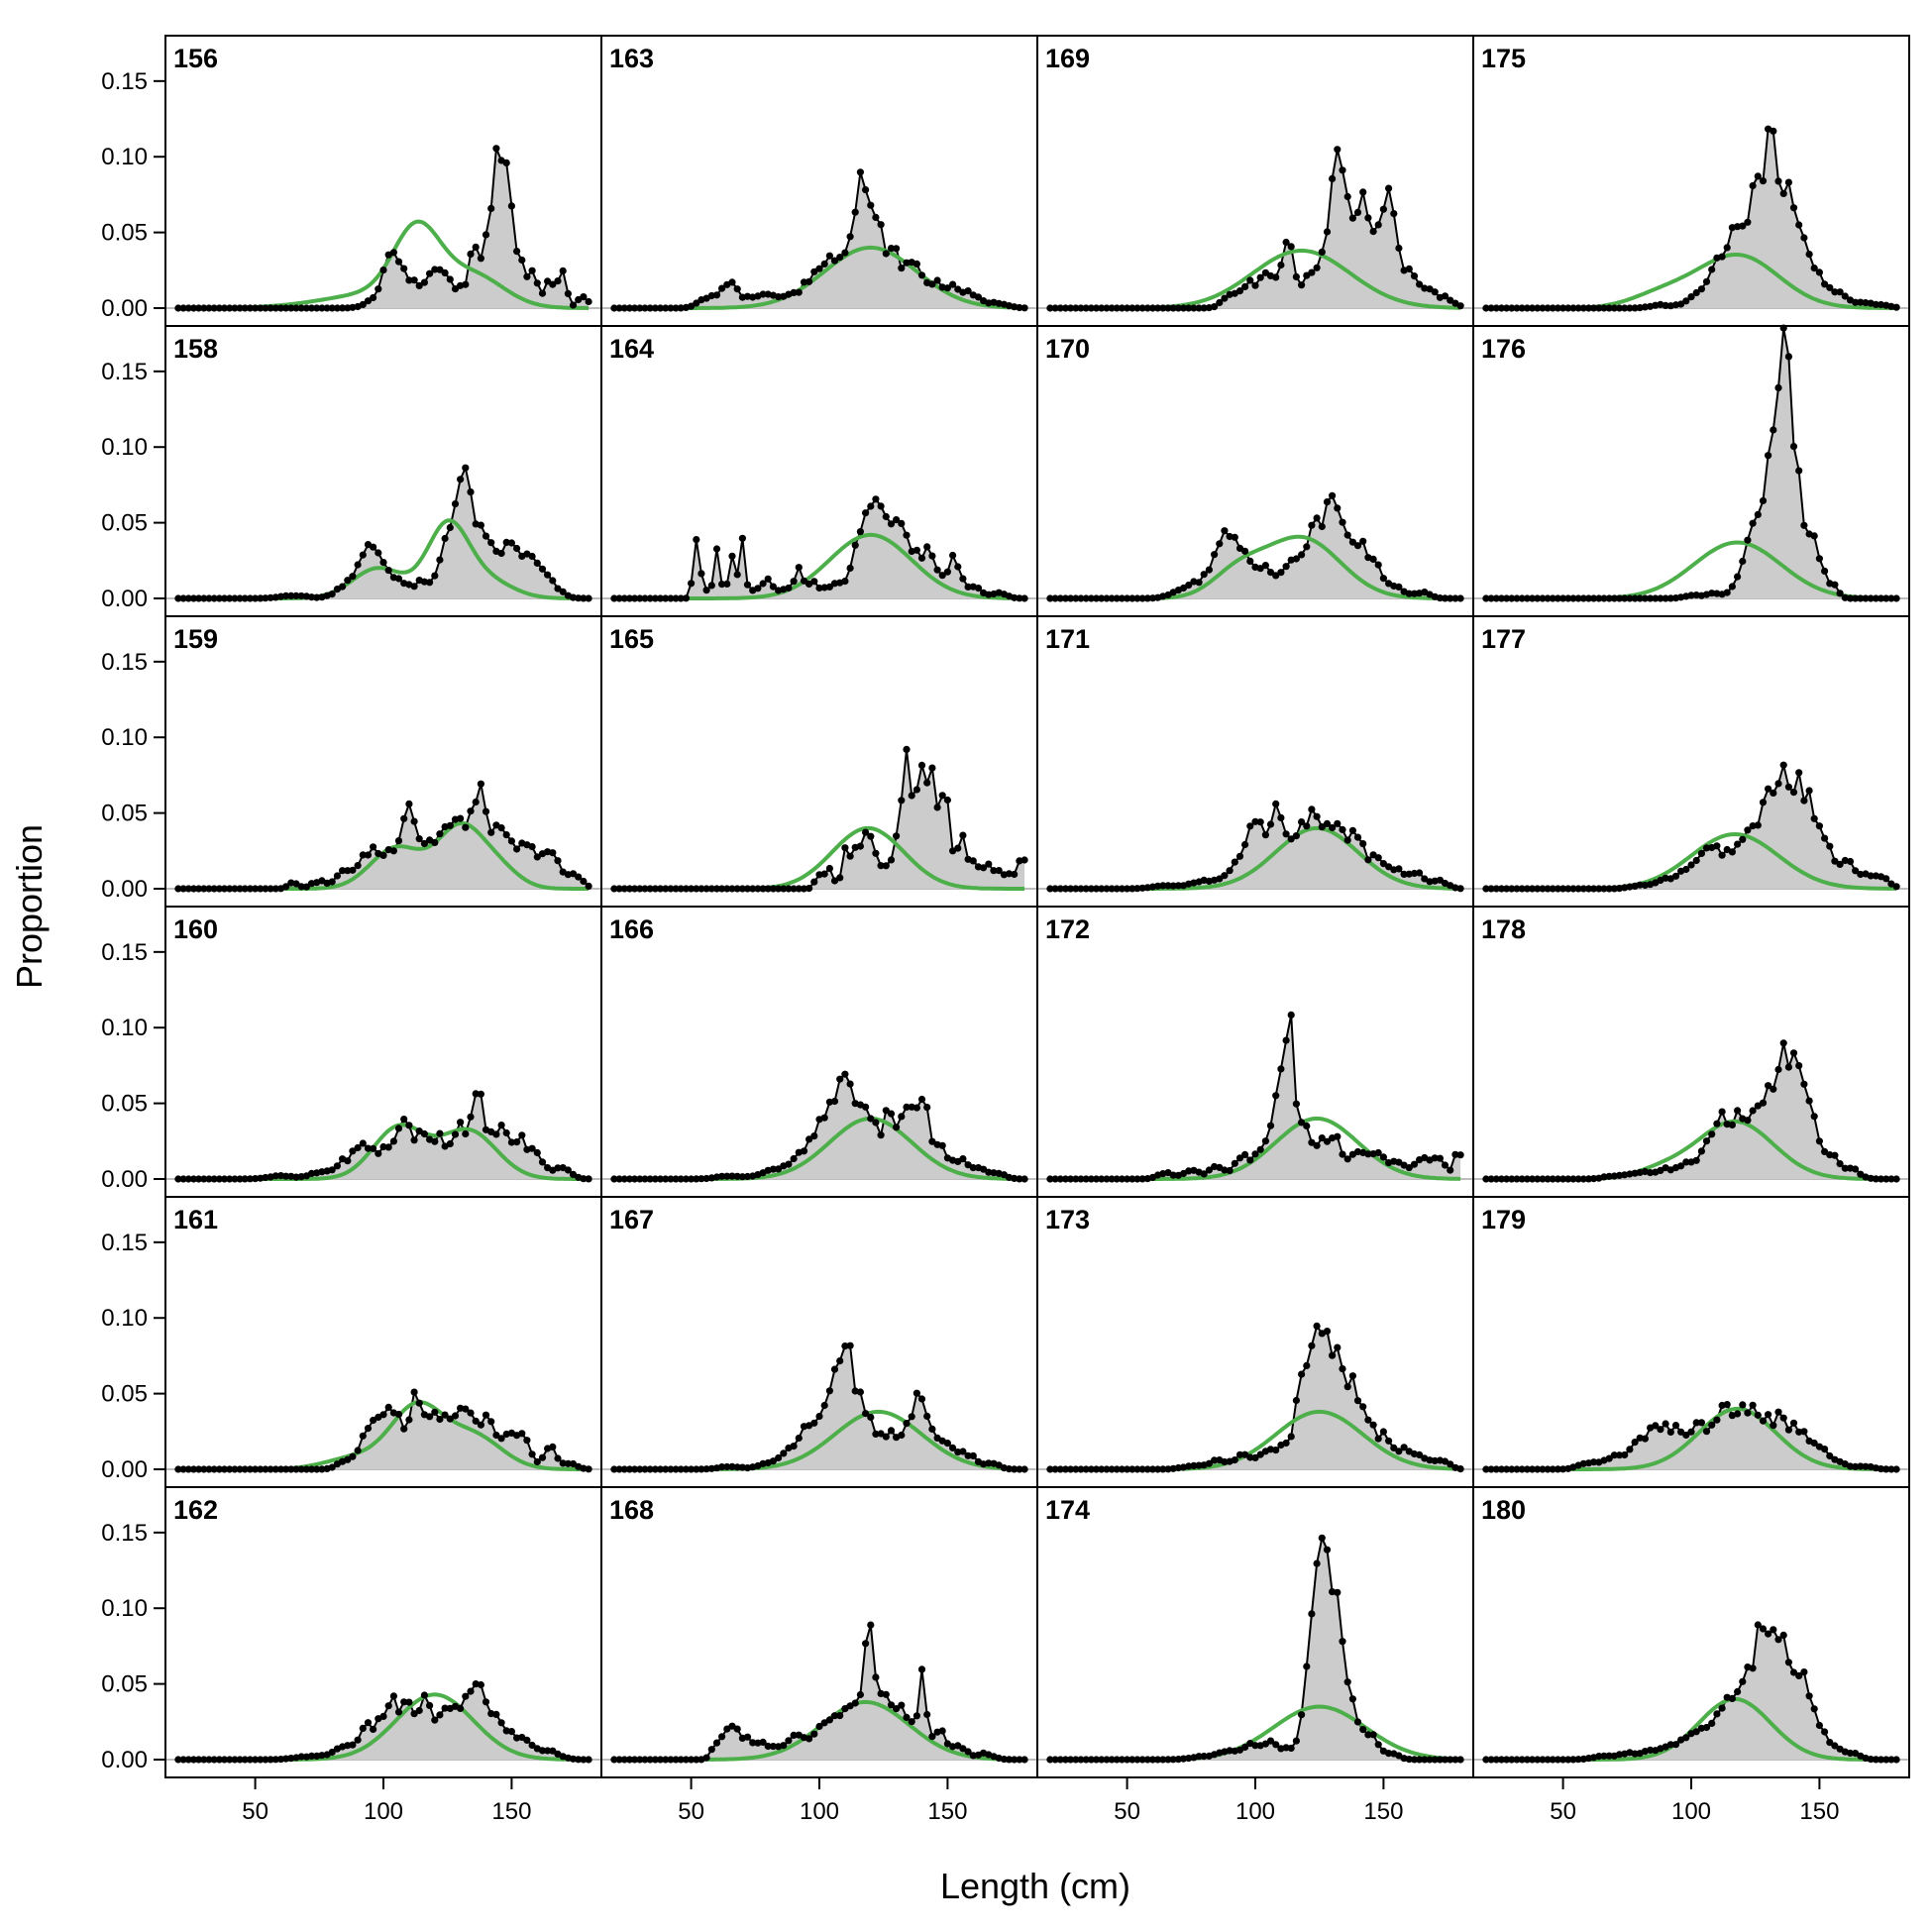  What do you see at coordinates (631, 639) in the screenshot?
I see `panel-label: 165` at bounding box center [631, 639].